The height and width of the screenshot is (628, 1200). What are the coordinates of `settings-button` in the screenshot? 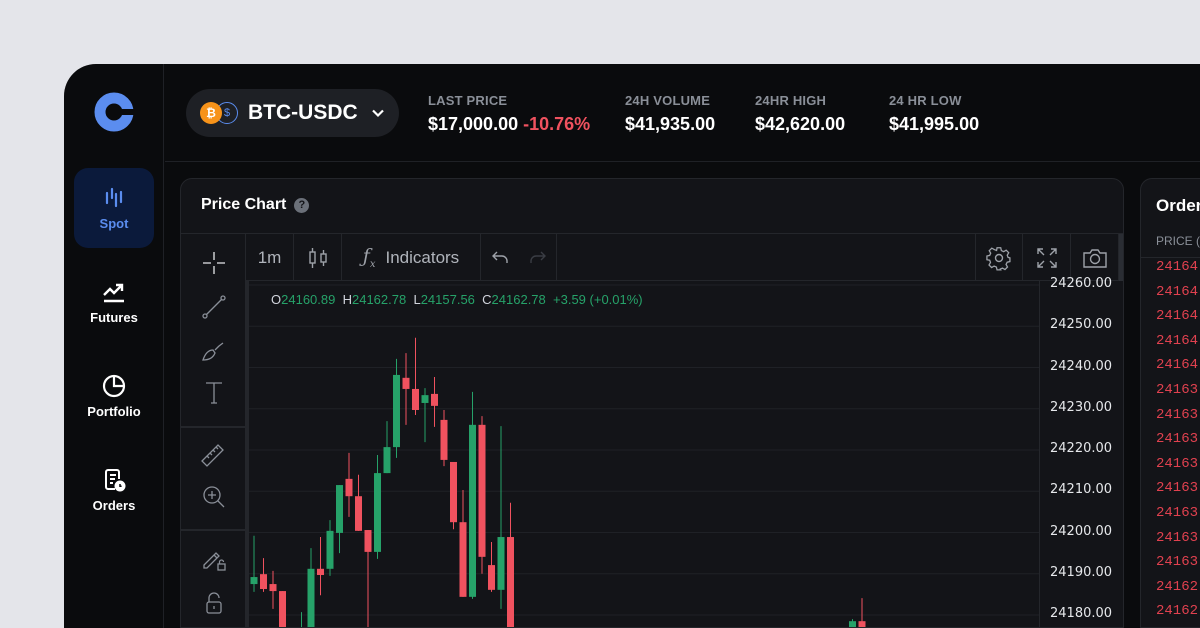 It's located at (999, 257).